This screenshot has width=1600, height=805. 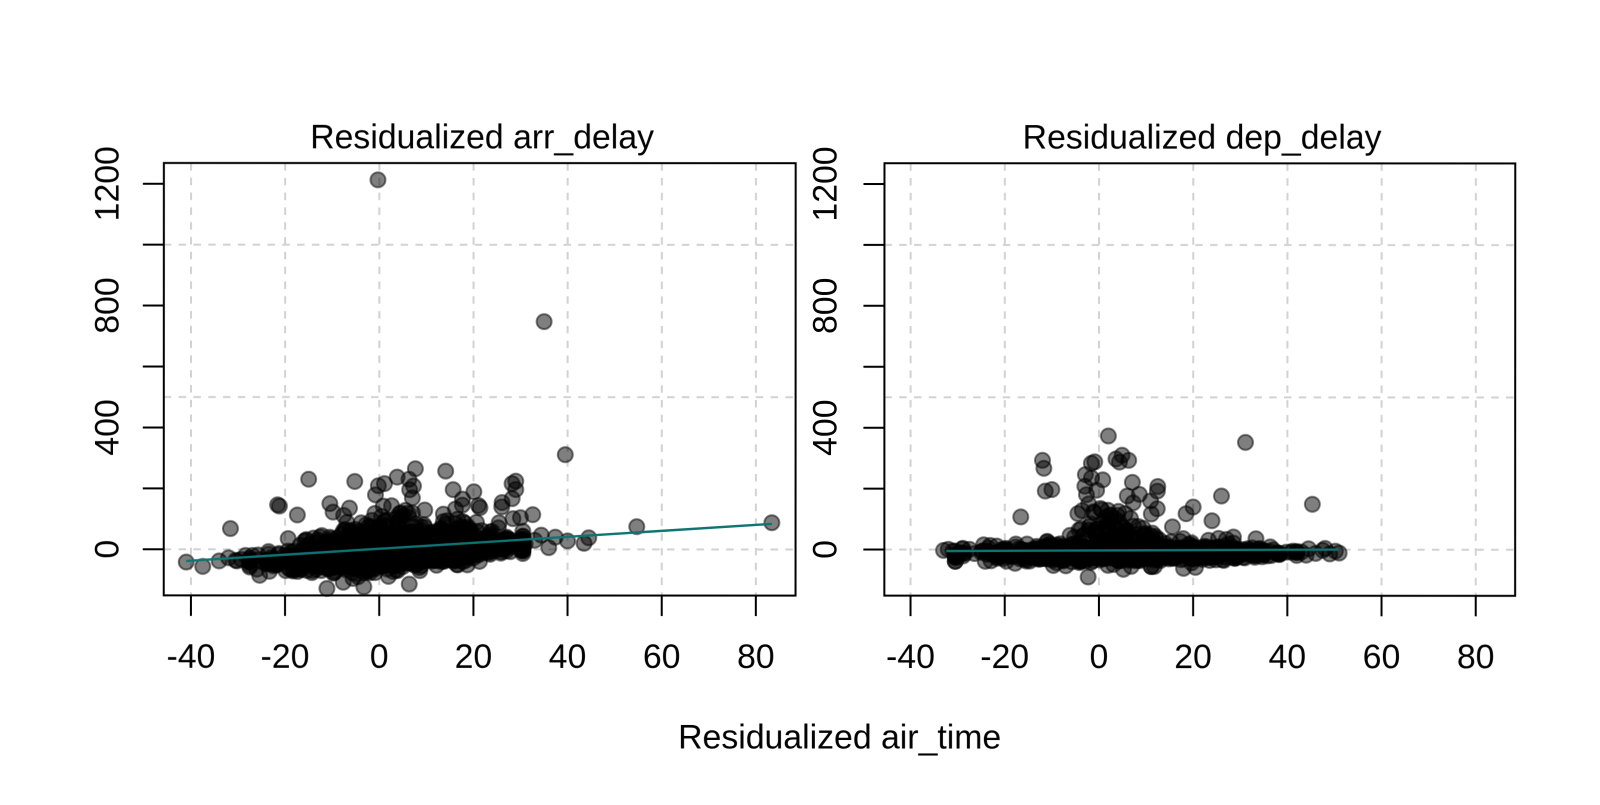 I want to click on svg-text: Residualized arr_delay, so click(x=482, y=137).